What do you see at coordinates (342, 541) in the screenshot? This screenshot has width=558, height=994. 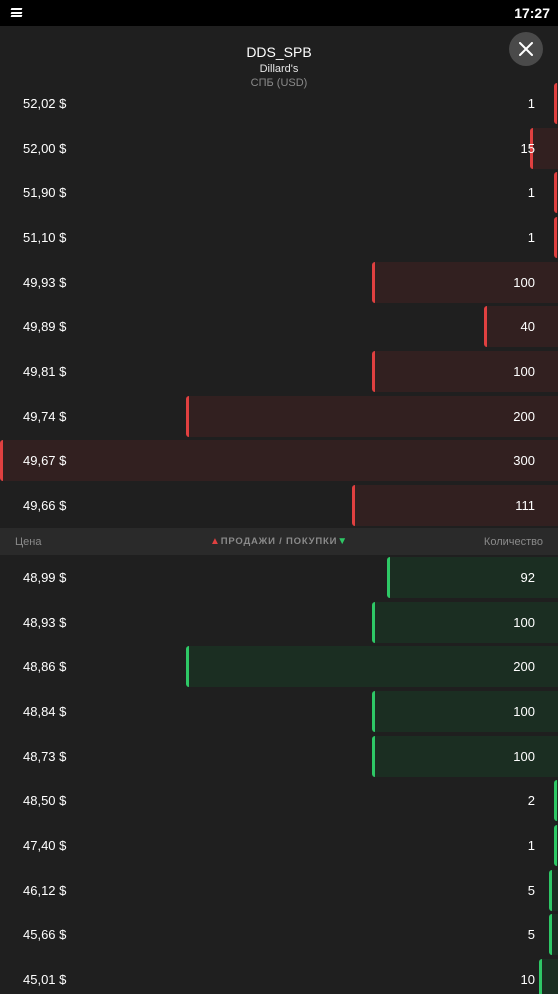 I see `triangle-down-icon: ▼` at bounding box center [342, 541].